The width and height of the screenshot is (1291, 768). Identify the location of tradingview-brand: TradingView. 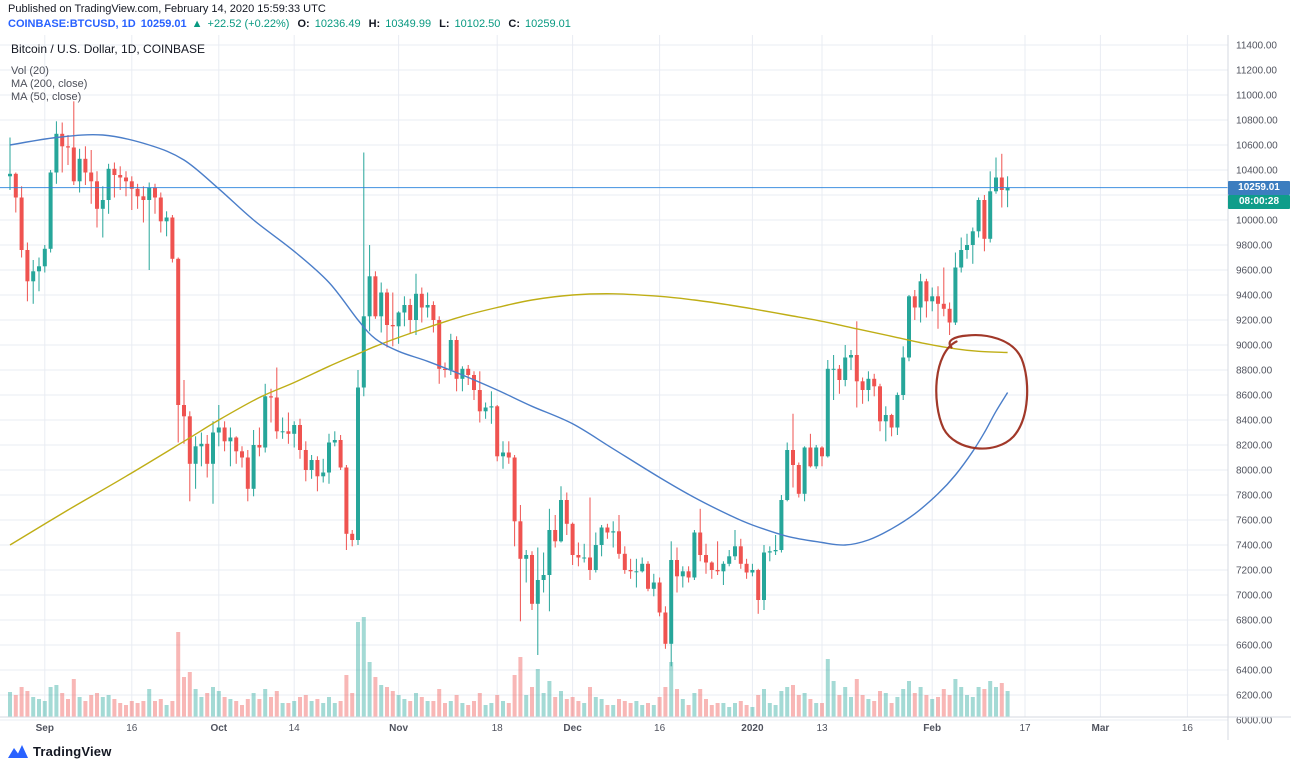
(60, 751).